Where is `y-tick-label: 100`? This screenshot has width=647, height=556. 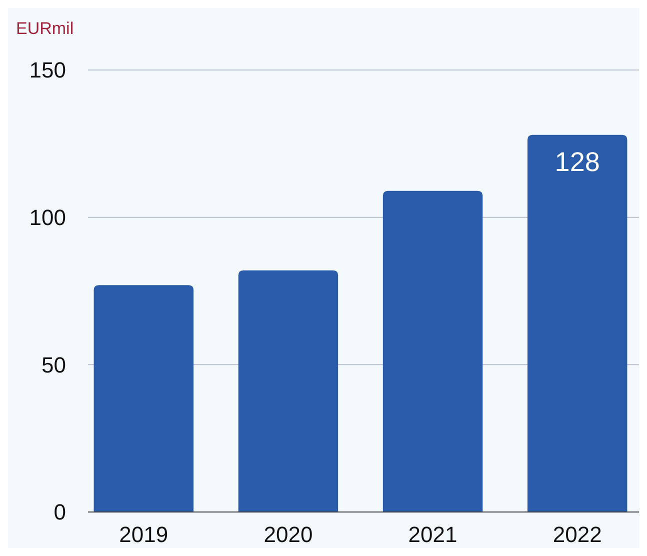 y-tick-label: 100 is located at coordinates (47, 217).